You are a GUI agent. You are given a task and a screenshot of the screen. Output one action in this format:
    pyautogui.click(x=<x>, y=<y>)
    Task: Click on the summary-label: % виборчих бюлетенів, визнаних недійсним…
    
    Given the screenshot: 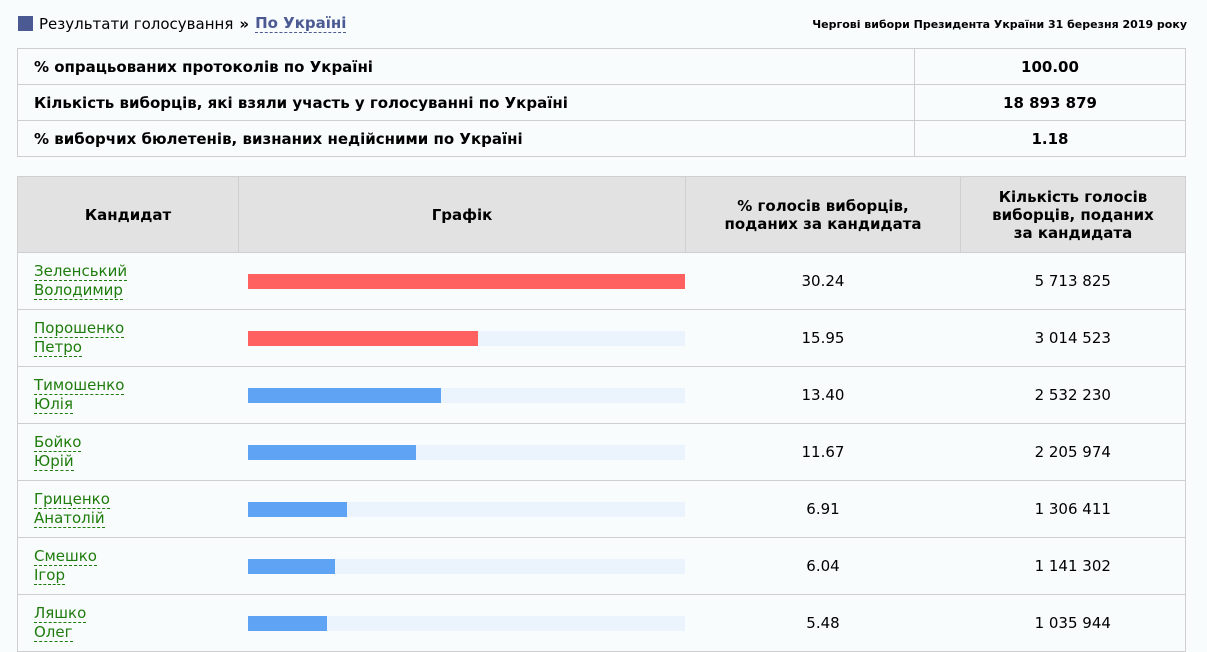 What is the action you would take?
    pyautogui.click(x=466, y=138)
    